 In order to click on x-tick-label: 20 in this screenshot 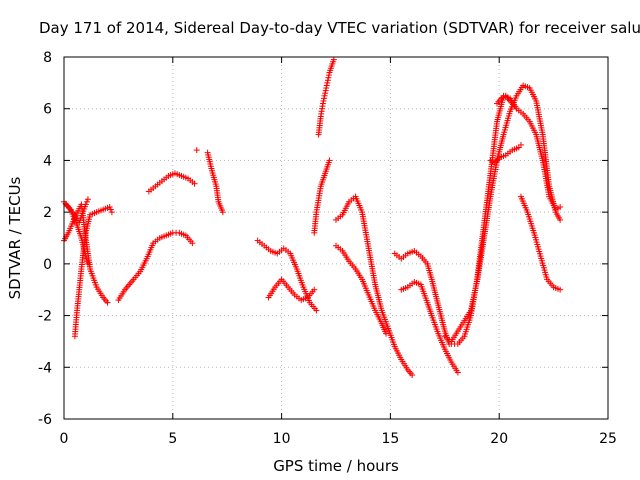, I will do `click(499, 439)`.